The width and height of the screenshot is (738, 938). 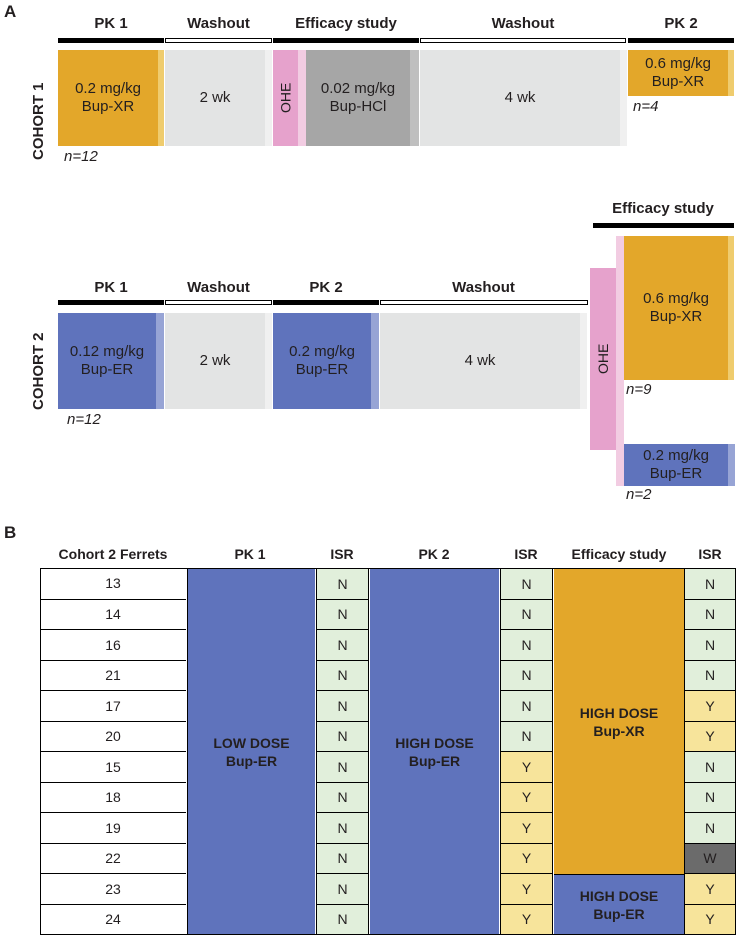 What do you see at coordinates (38, 371) in the screenshot?
I see `cohort2-label: COHORT 2` at bounding box center [38, 371].